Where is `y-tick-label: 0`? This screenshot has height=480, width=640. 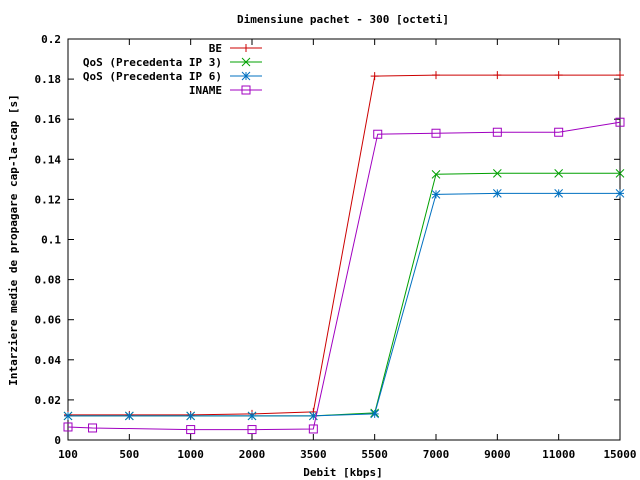
y-tick-label: 0 is located at coordinates (57, 440).